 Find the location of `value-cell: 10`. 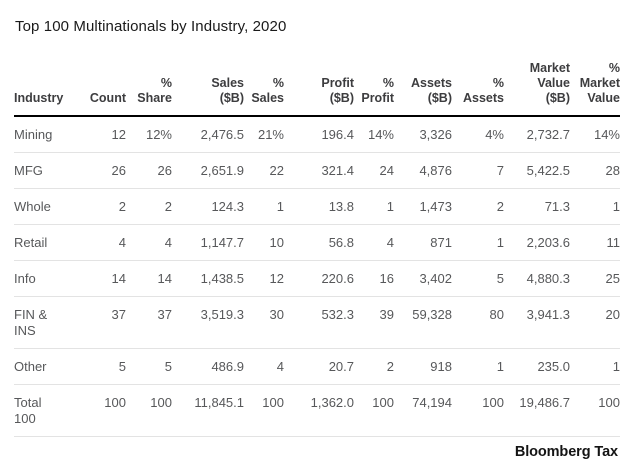

value-cell: 10 is located at coordinates (264, 242).